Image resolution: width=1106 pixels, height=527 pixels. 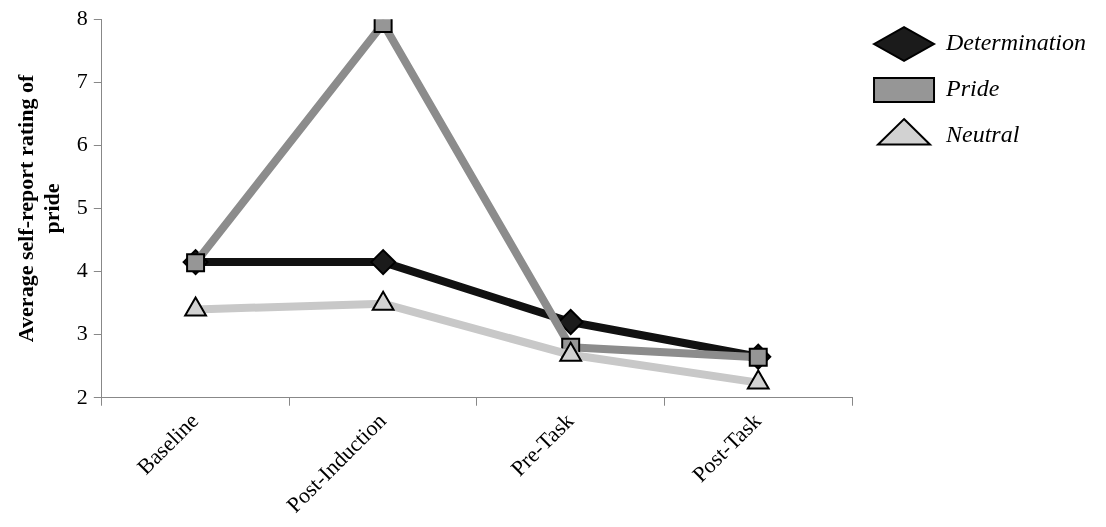 What do you see at coordinates (82, 207) in the screenshot?
I see `y-tick-label: 5` at bounding box center [82, 207].